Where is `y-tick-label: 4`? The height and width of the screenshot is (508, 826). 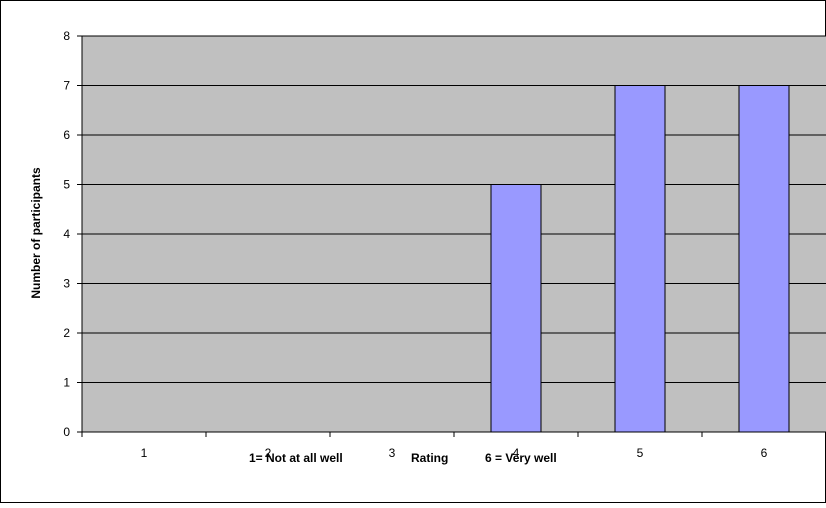 y-tick-label: 4 is located at coordinates (66, 234).